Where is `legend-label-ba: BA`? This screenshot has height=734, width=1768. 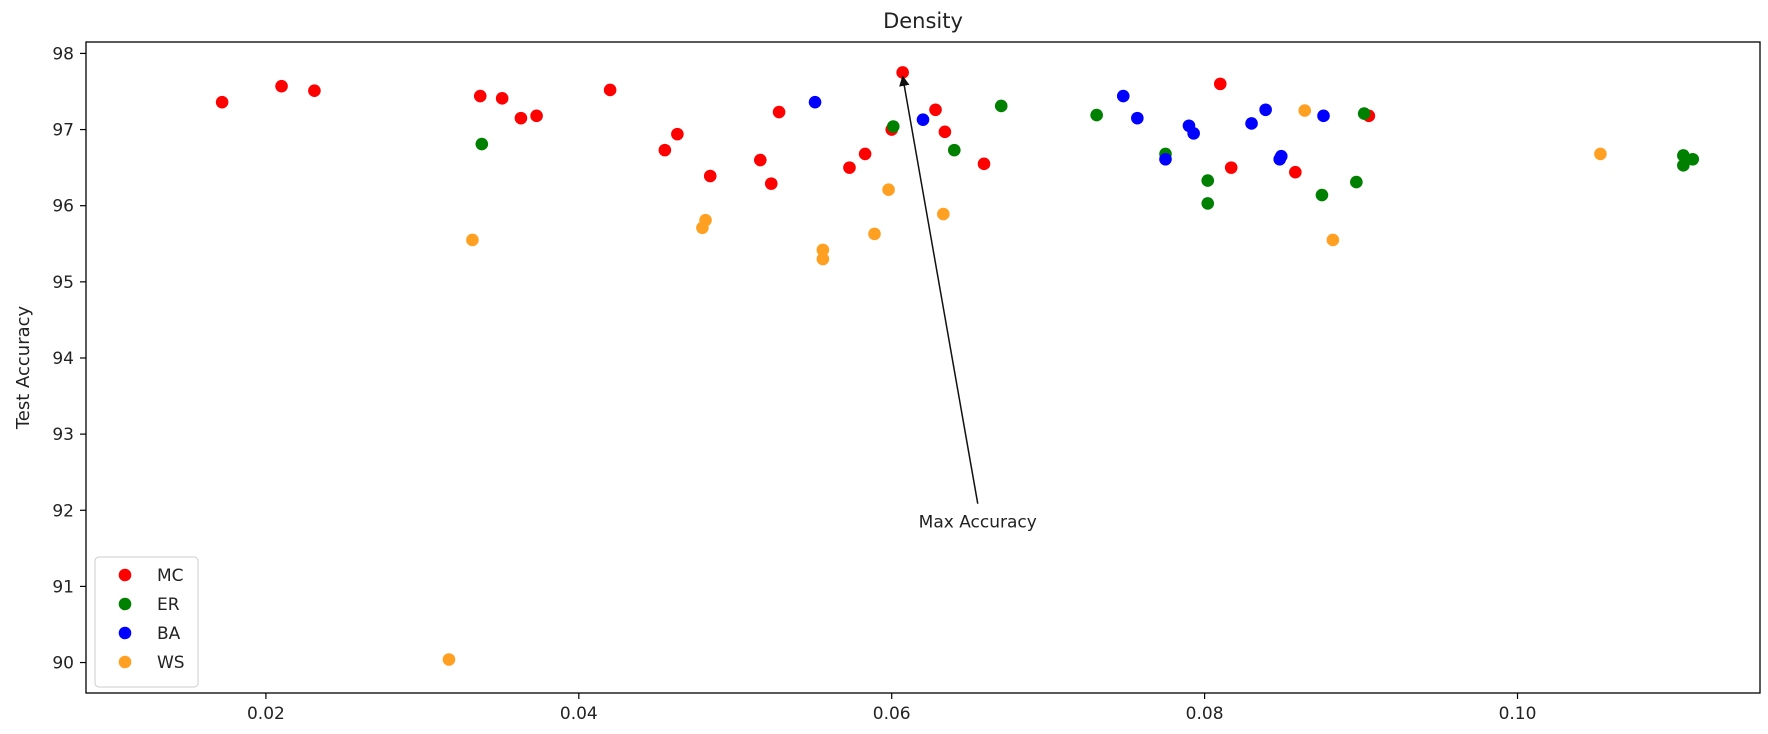 legend-label-ba: BA is located at coordinates (169, 634).